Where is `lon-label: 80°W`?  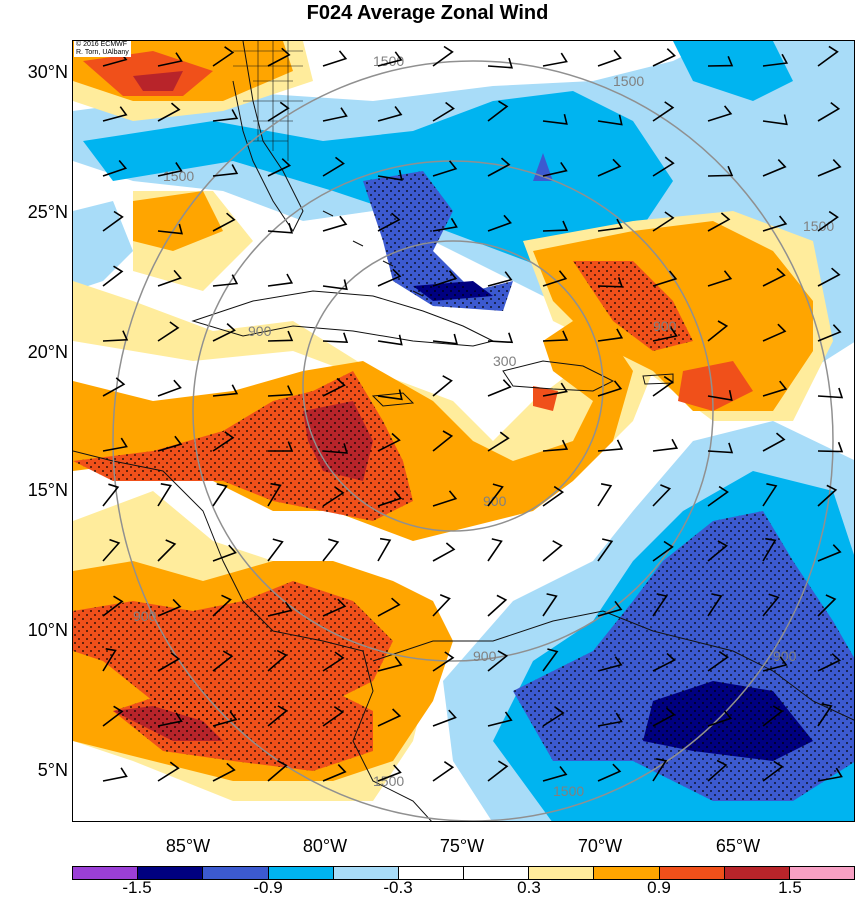
lon-label: 80°W is located at coordinates (325, 846).